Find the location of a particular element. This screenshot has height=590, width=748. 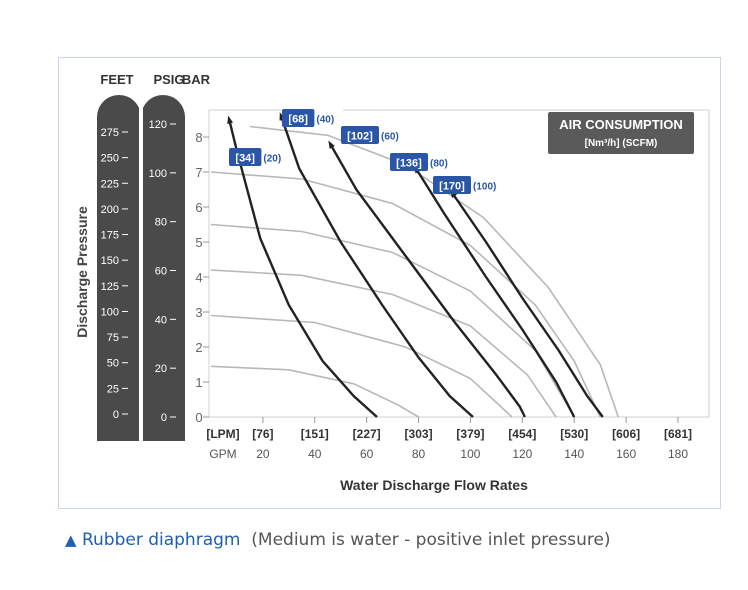

air-label-nm: [34] is located at coordinates (245, 159).